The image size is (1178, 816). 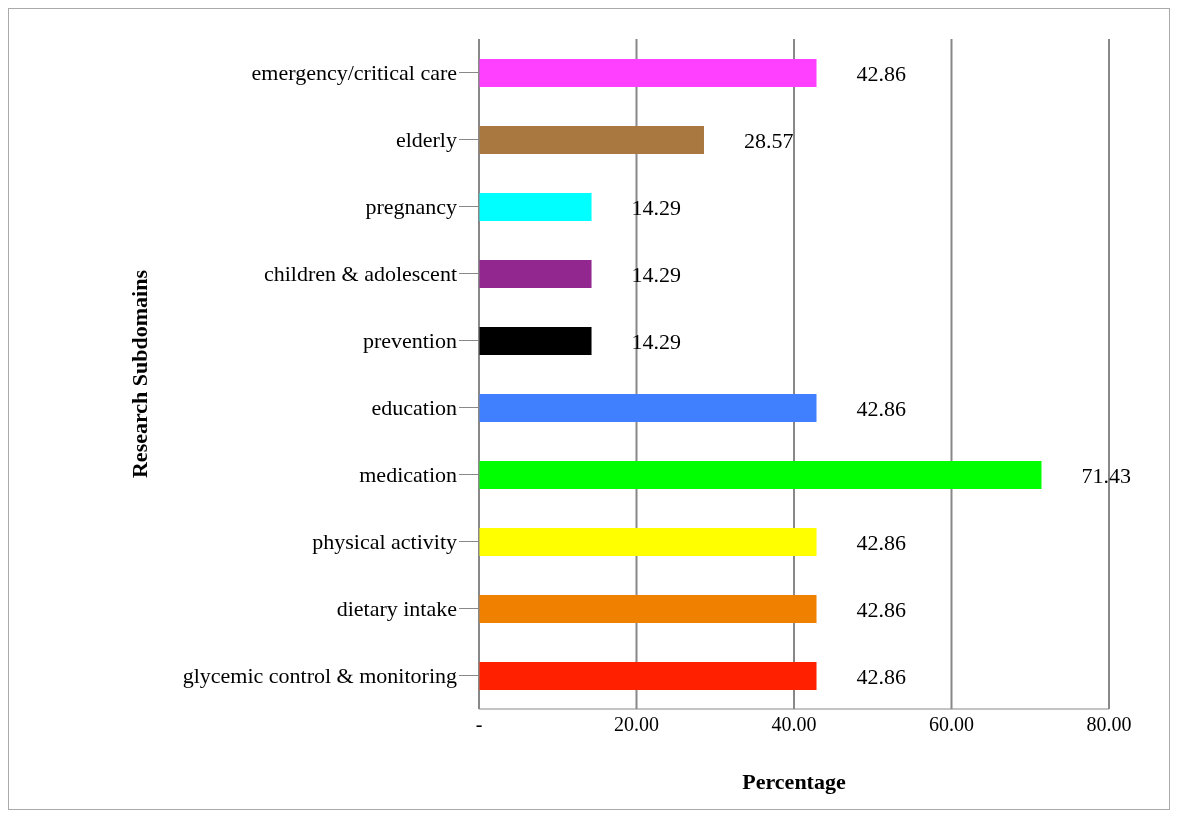 I want to click on y-tick-label: prevention, so click(x=409, y=341).